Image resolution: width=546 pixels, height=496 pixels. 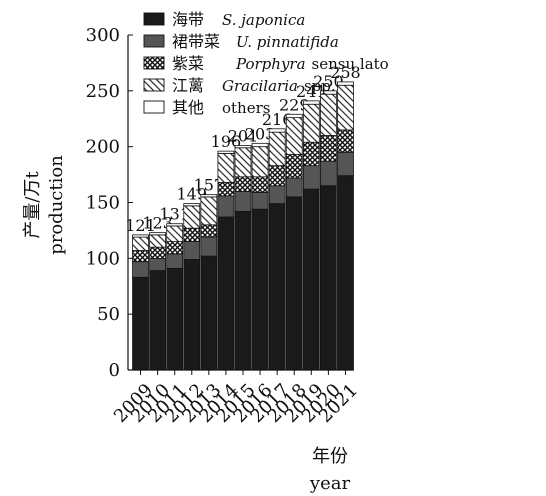 What do you see at coordinates (188, 107) in the screenshot?
I see `legend-label-cn-5: 其他` at bounding box center [188, 107].